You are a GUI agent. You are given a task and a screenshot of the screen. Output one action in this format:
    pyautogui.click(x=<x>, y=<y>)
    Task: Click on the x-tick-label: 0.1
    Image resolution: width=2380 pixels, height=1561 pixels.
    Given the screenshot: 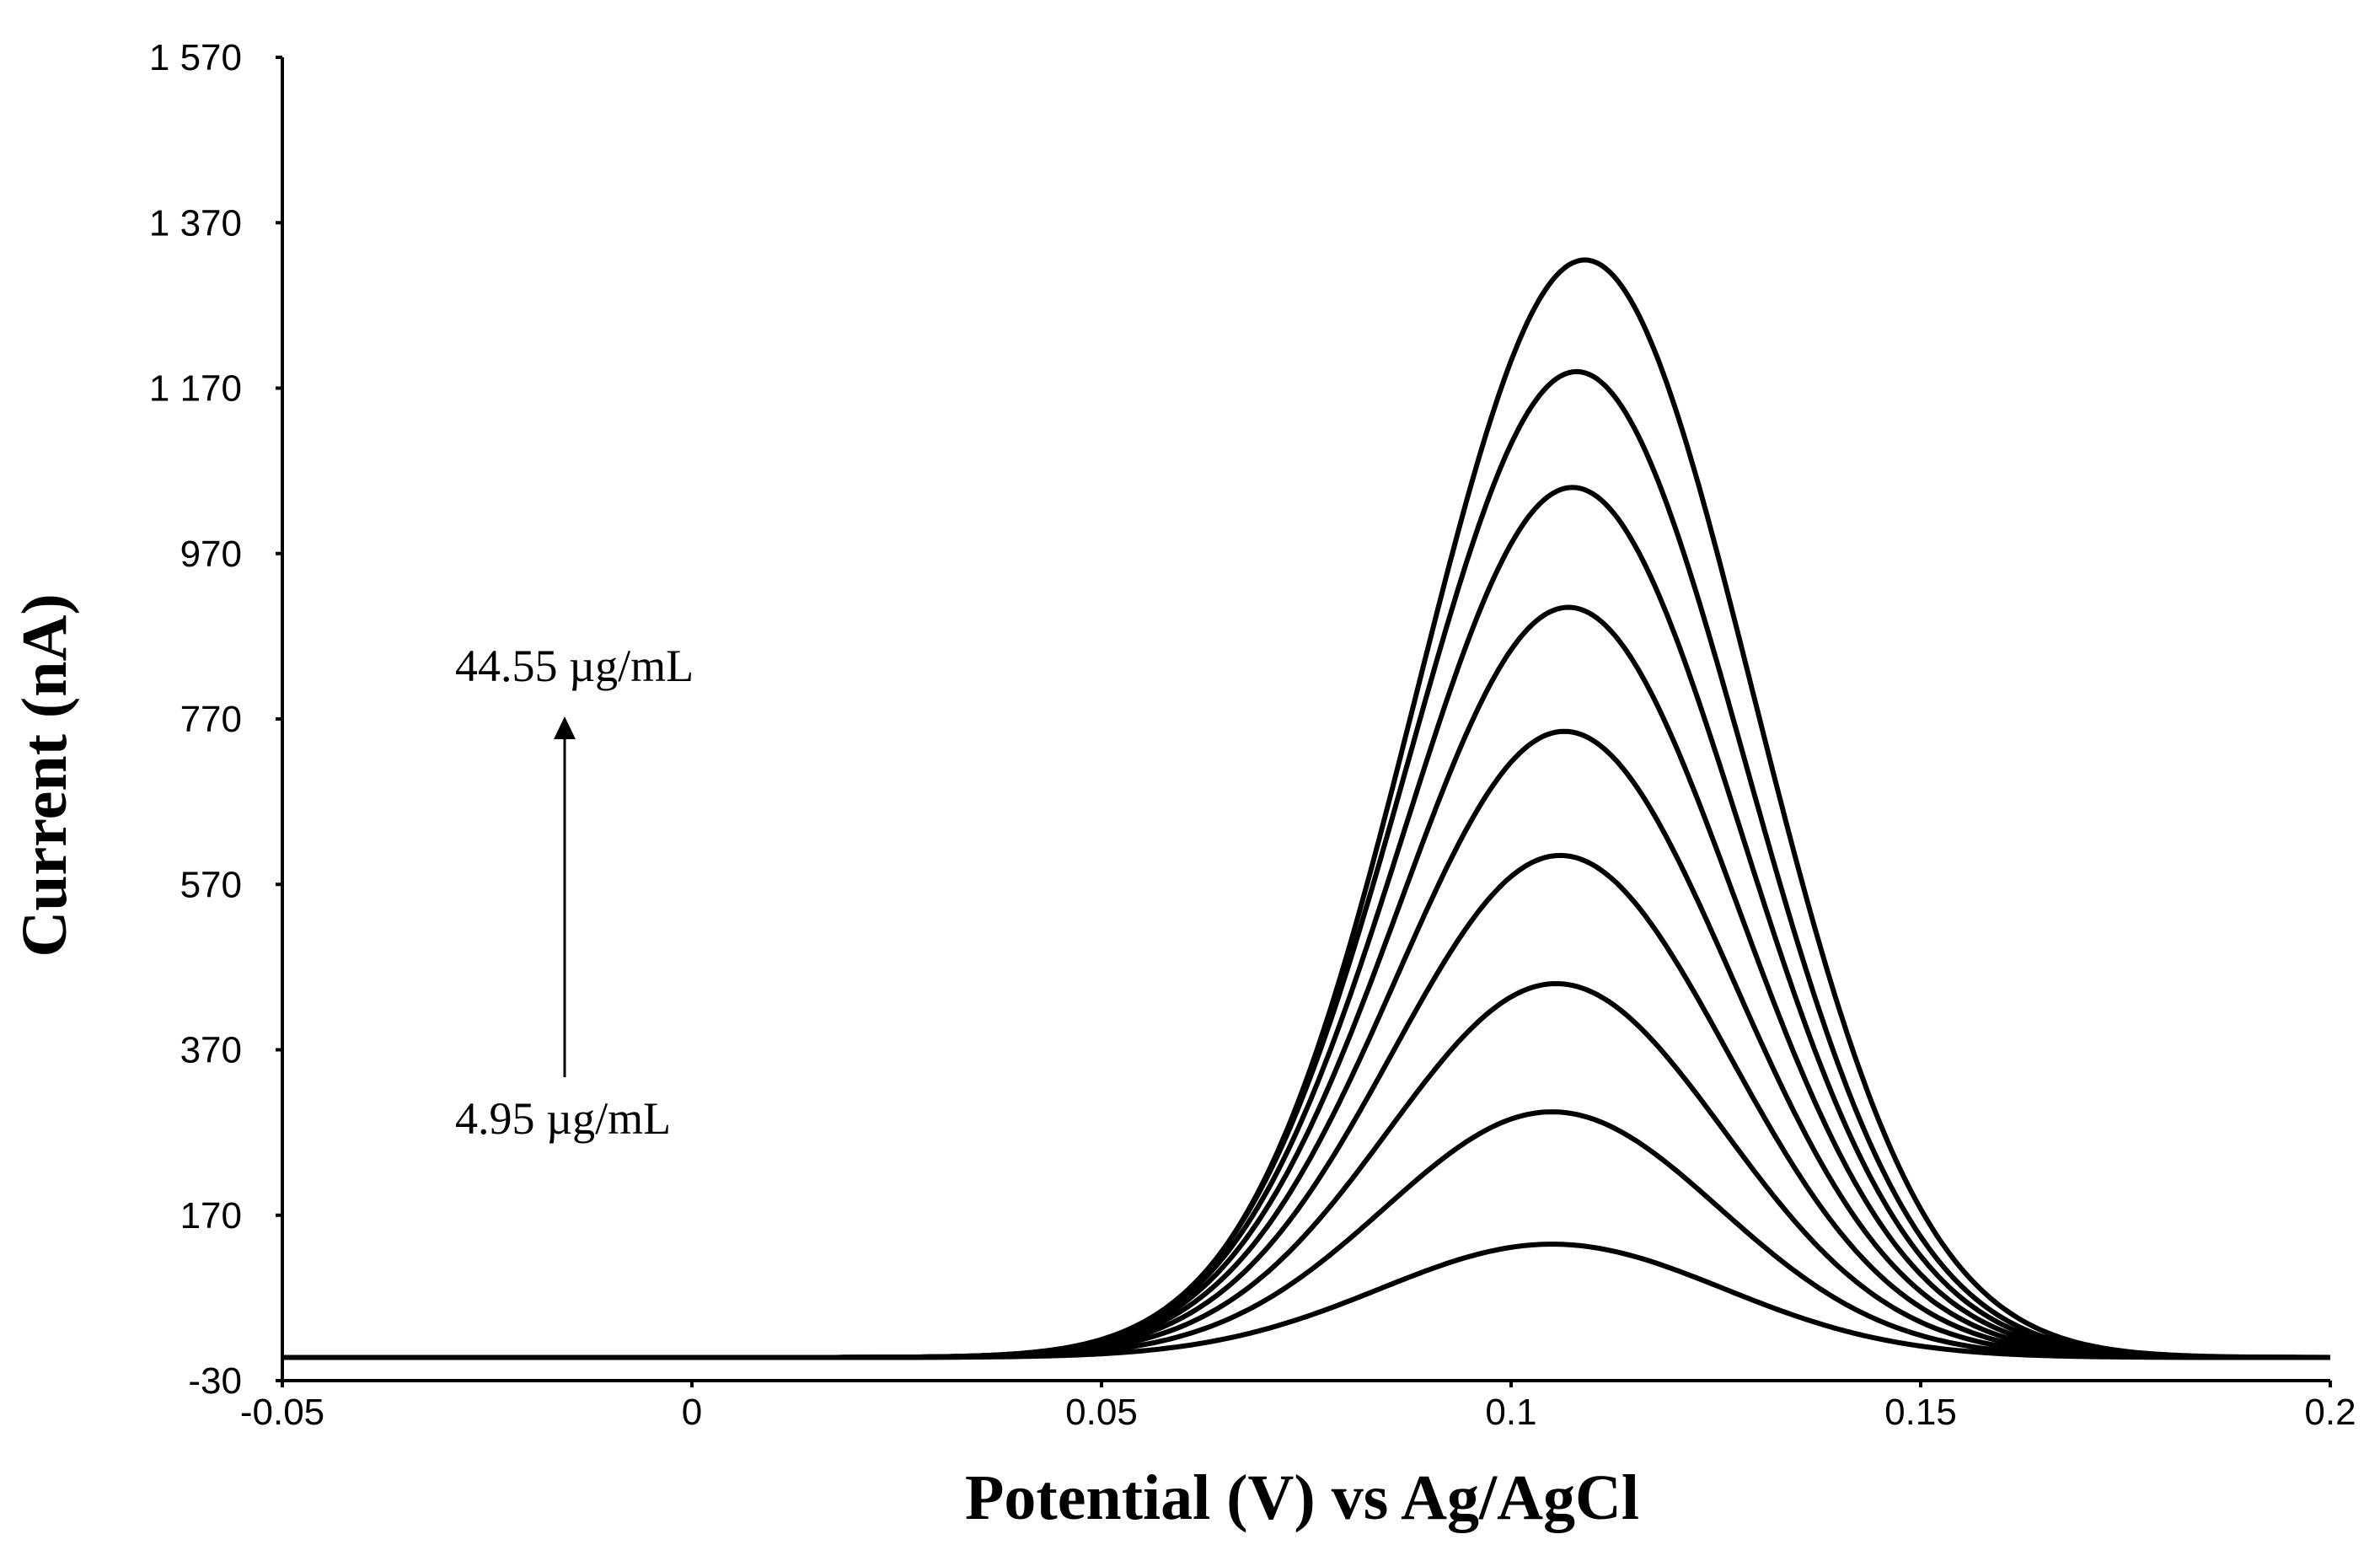 What is the action you would take?
    pyautogui.click(x=1510, y=1412)
    